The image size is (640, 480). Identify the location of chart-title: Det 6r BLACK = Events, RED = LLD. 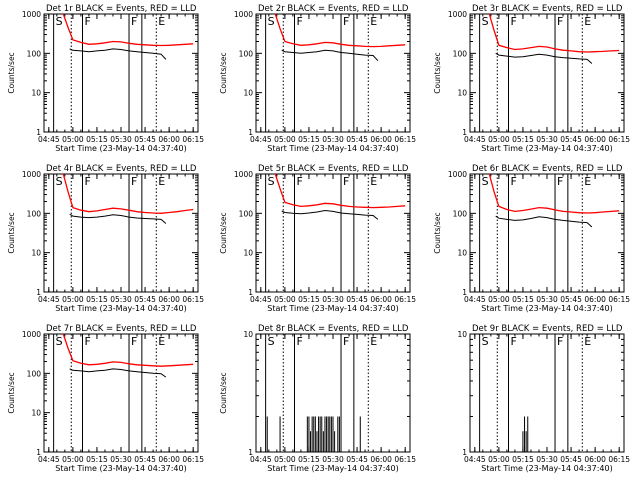
(547, 169).